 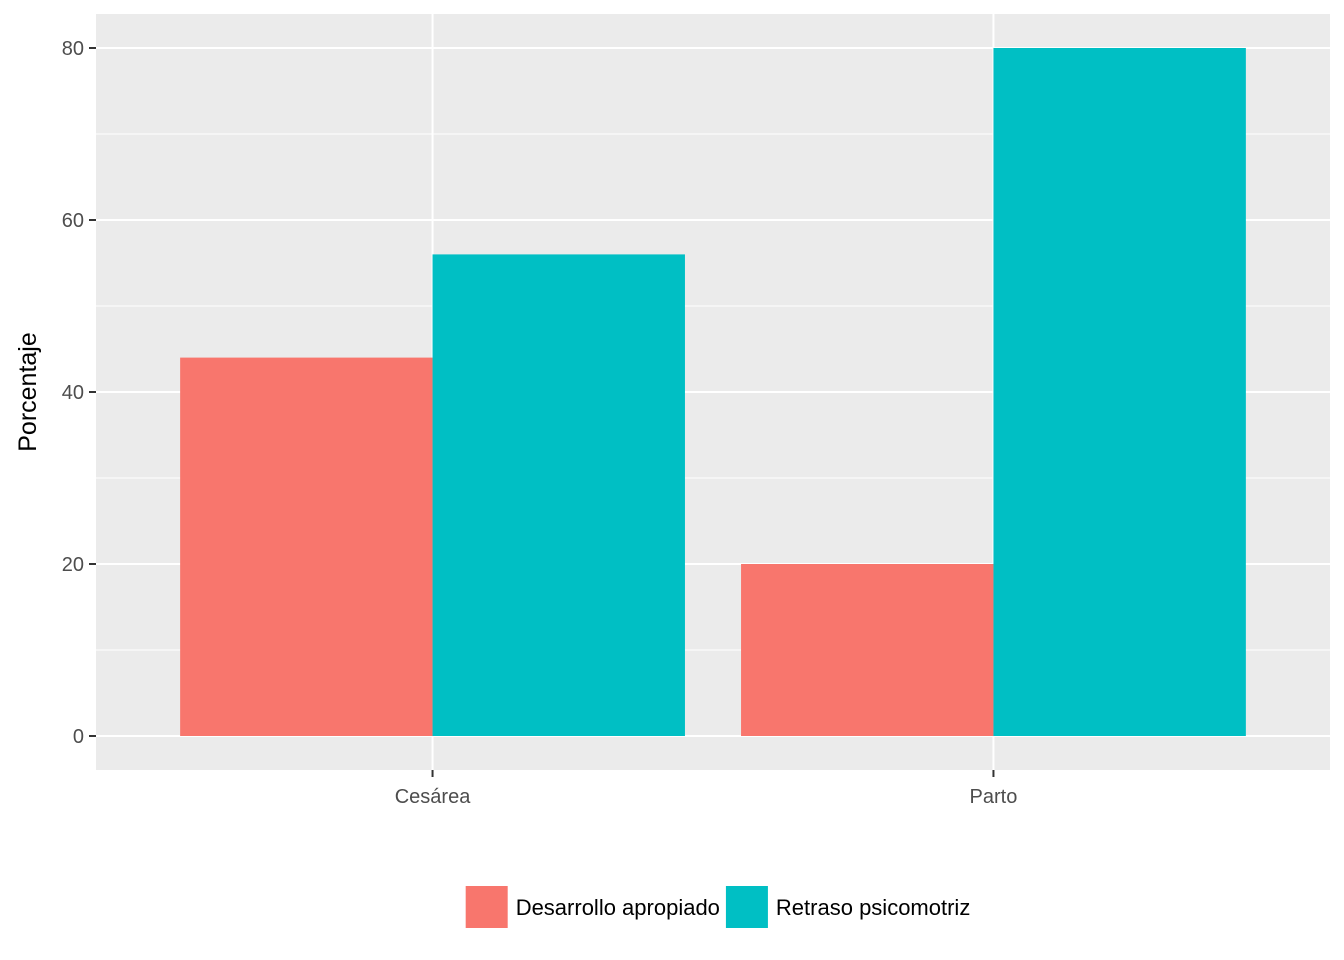 What do you see at coordinates (73, 49) in the screenshot?
I see `y-tick-label: 80` at bounding box center [73, 49].